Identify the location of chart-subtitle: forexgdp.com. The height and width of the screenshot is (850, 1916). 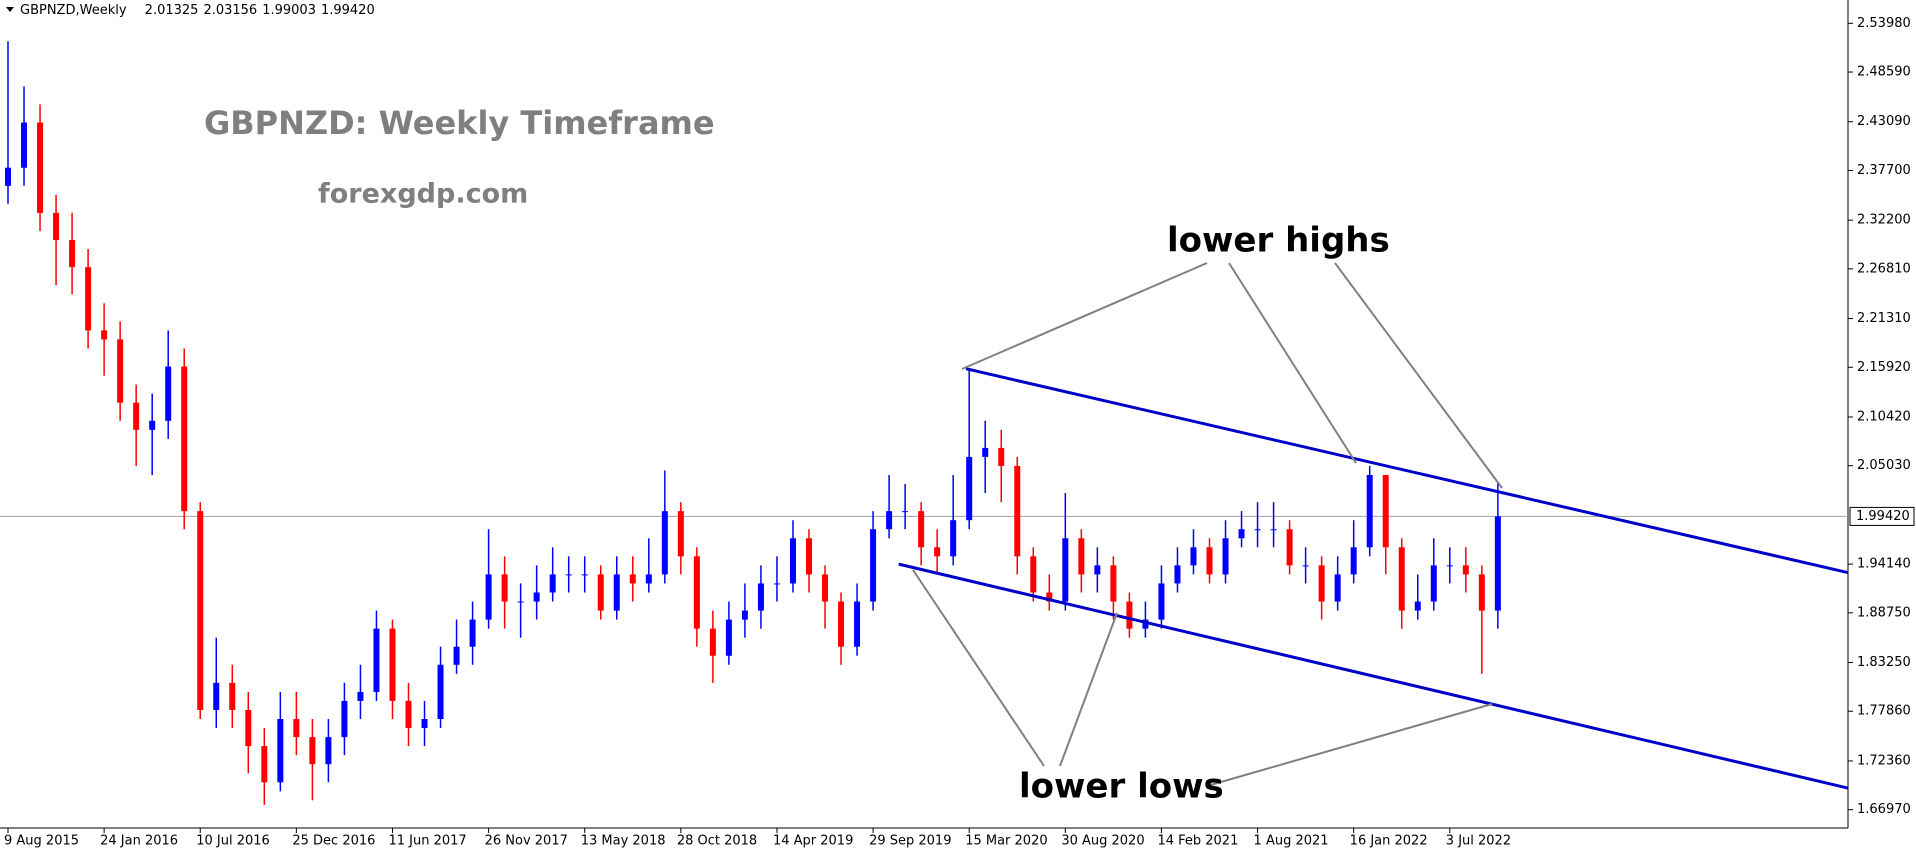
(423, 194).